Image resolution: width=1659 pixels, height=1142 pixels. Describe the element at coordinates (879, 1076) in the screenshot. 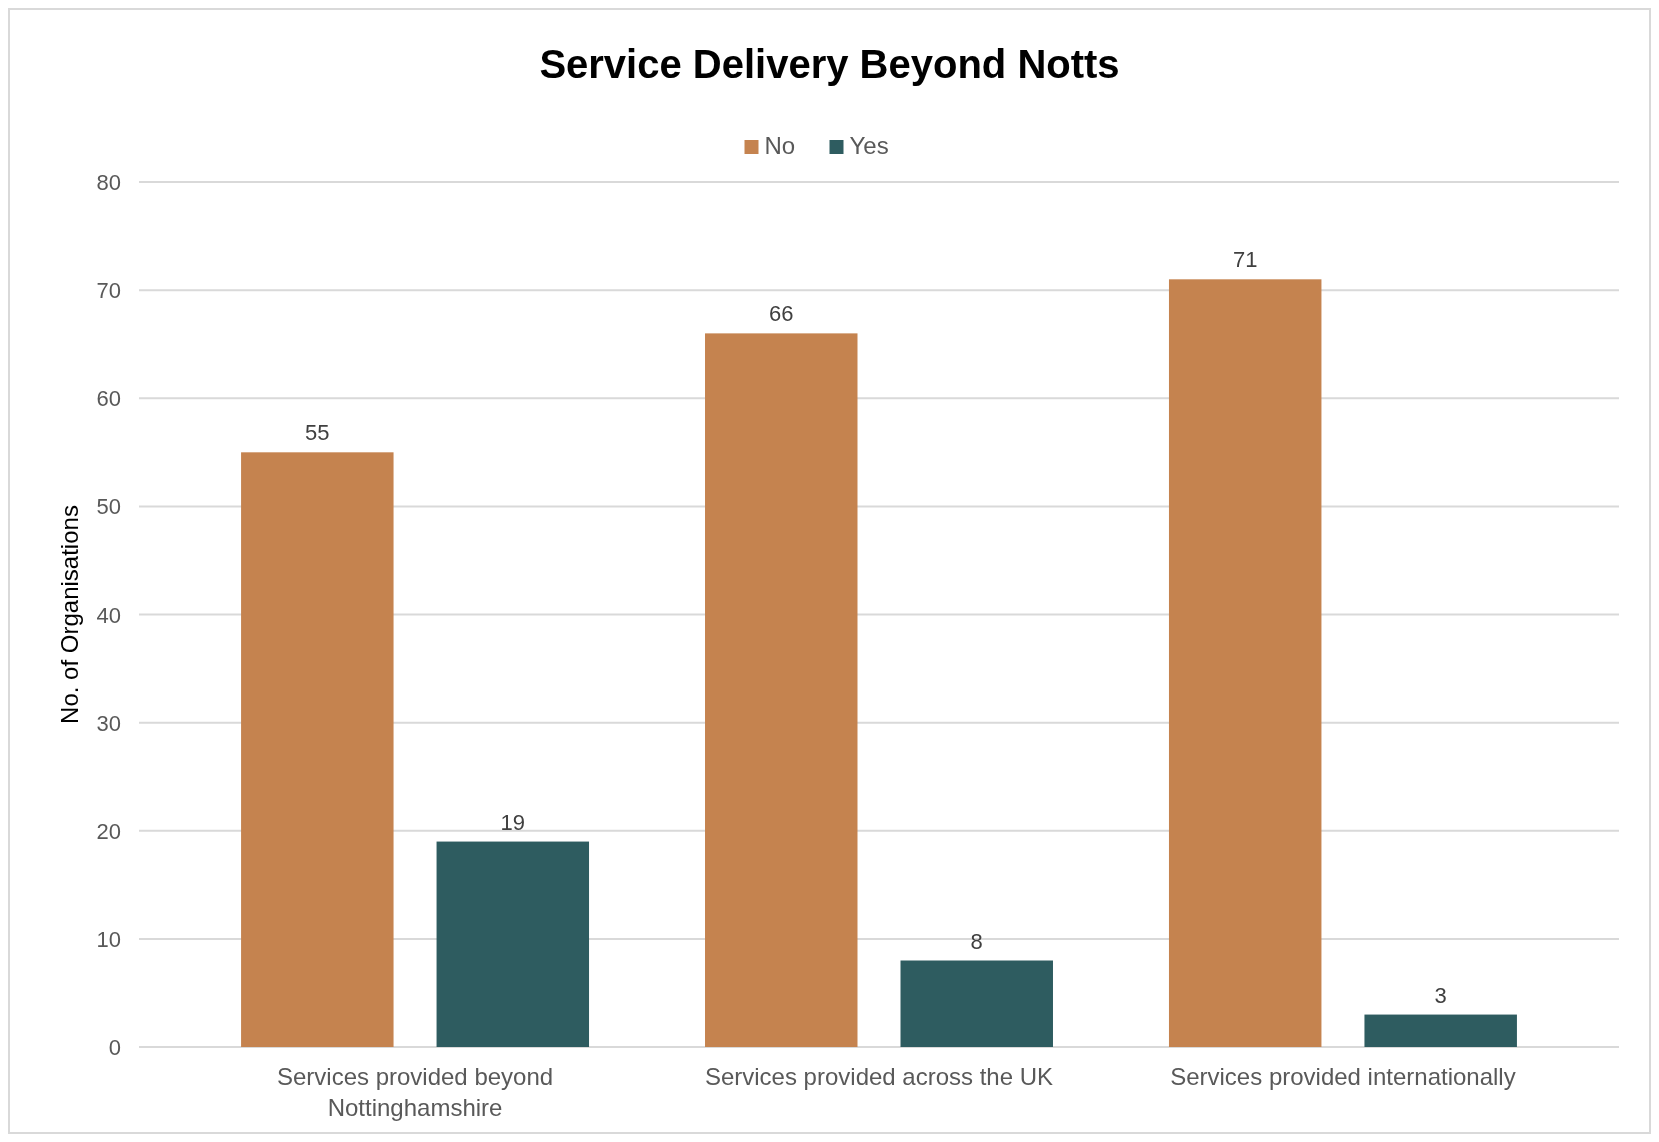

I see `x-tick-label: Services provided across the UK` at that location.